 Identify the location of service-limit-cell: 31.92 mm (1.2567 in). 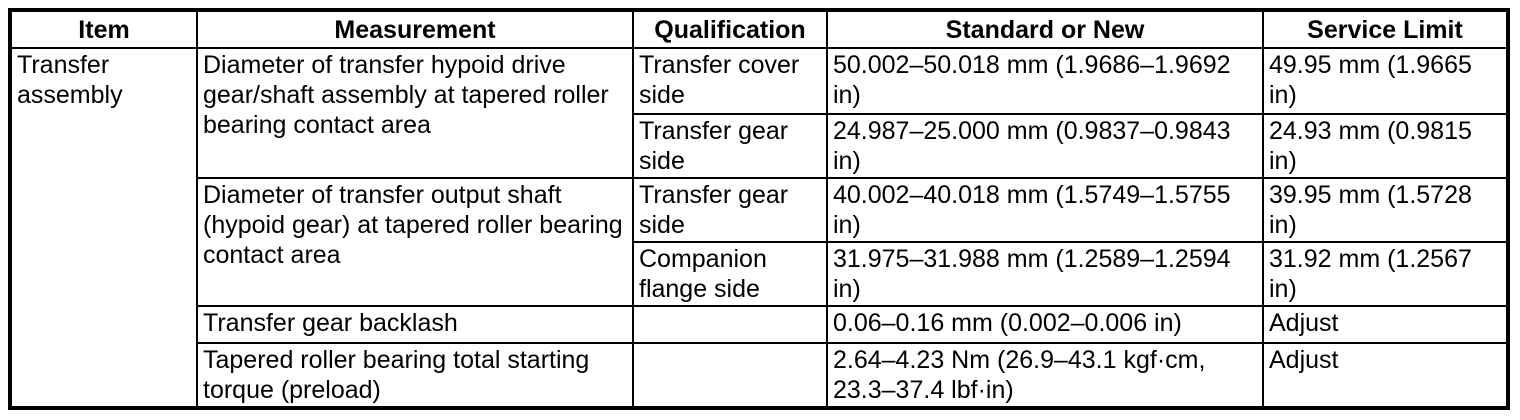
(1385, 274).